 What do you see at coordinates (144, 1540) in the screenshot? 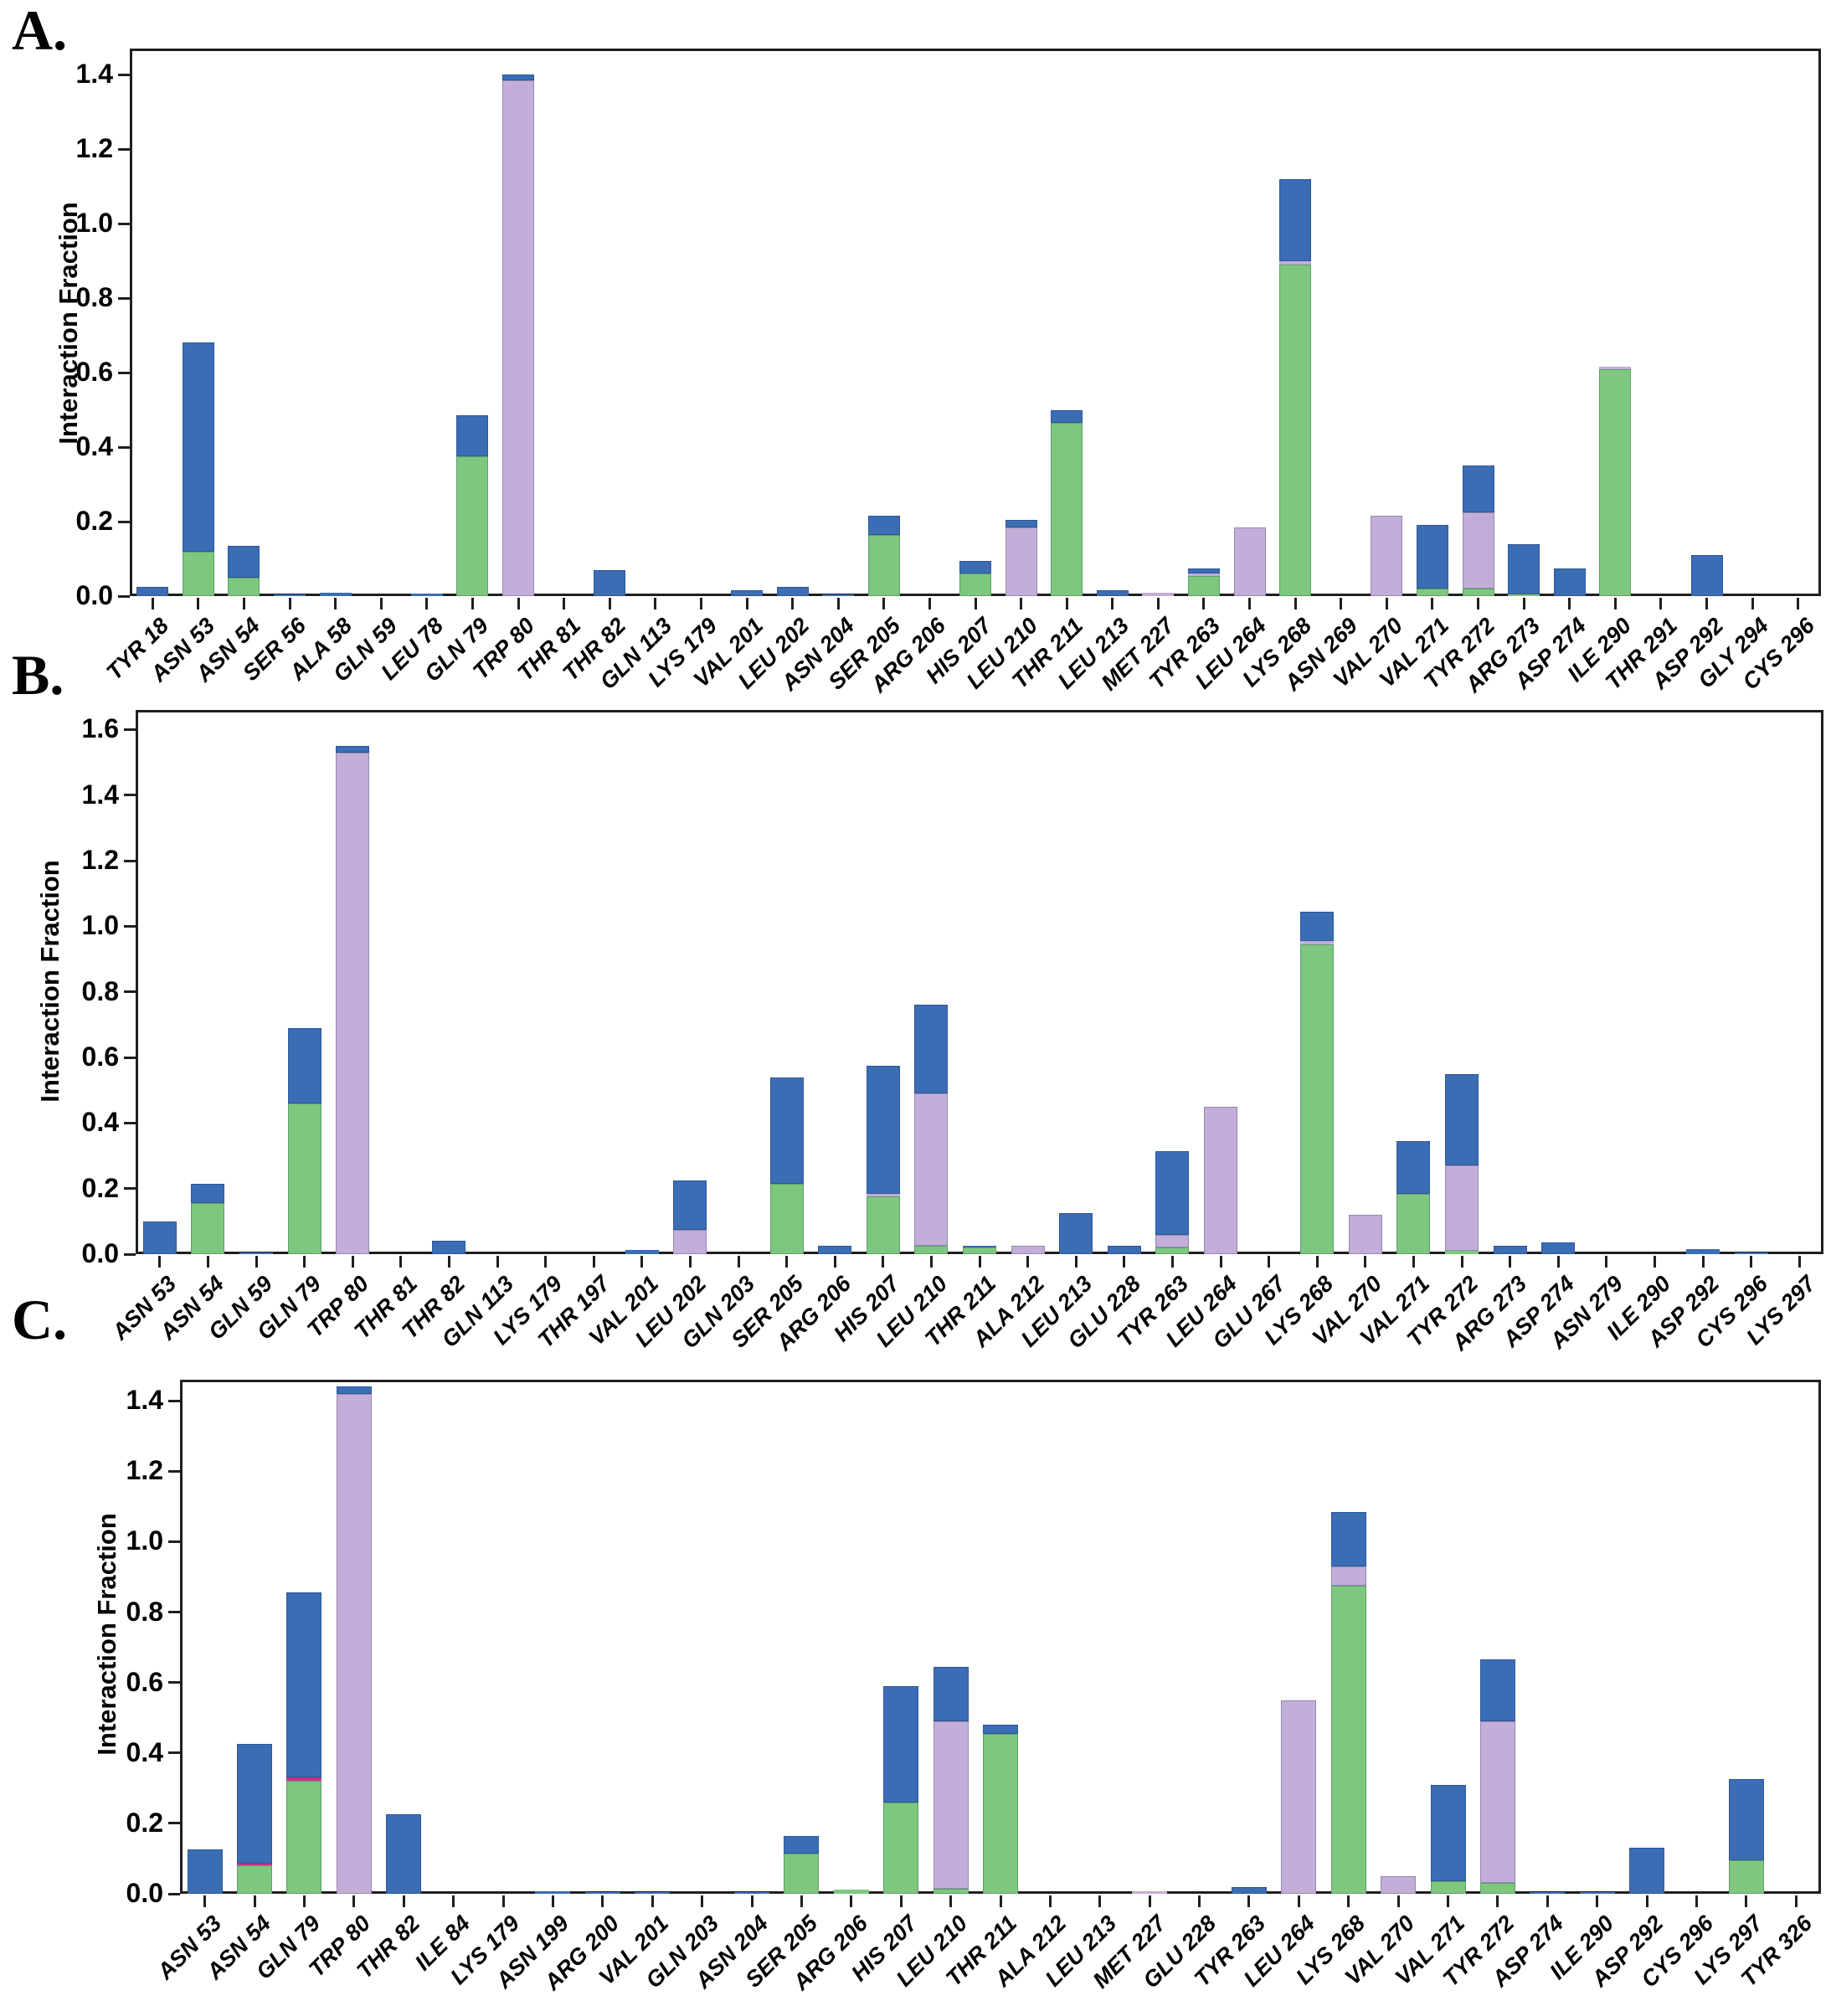
I see `y-tick-label: 1.0` at bounding box center [144, 1540].